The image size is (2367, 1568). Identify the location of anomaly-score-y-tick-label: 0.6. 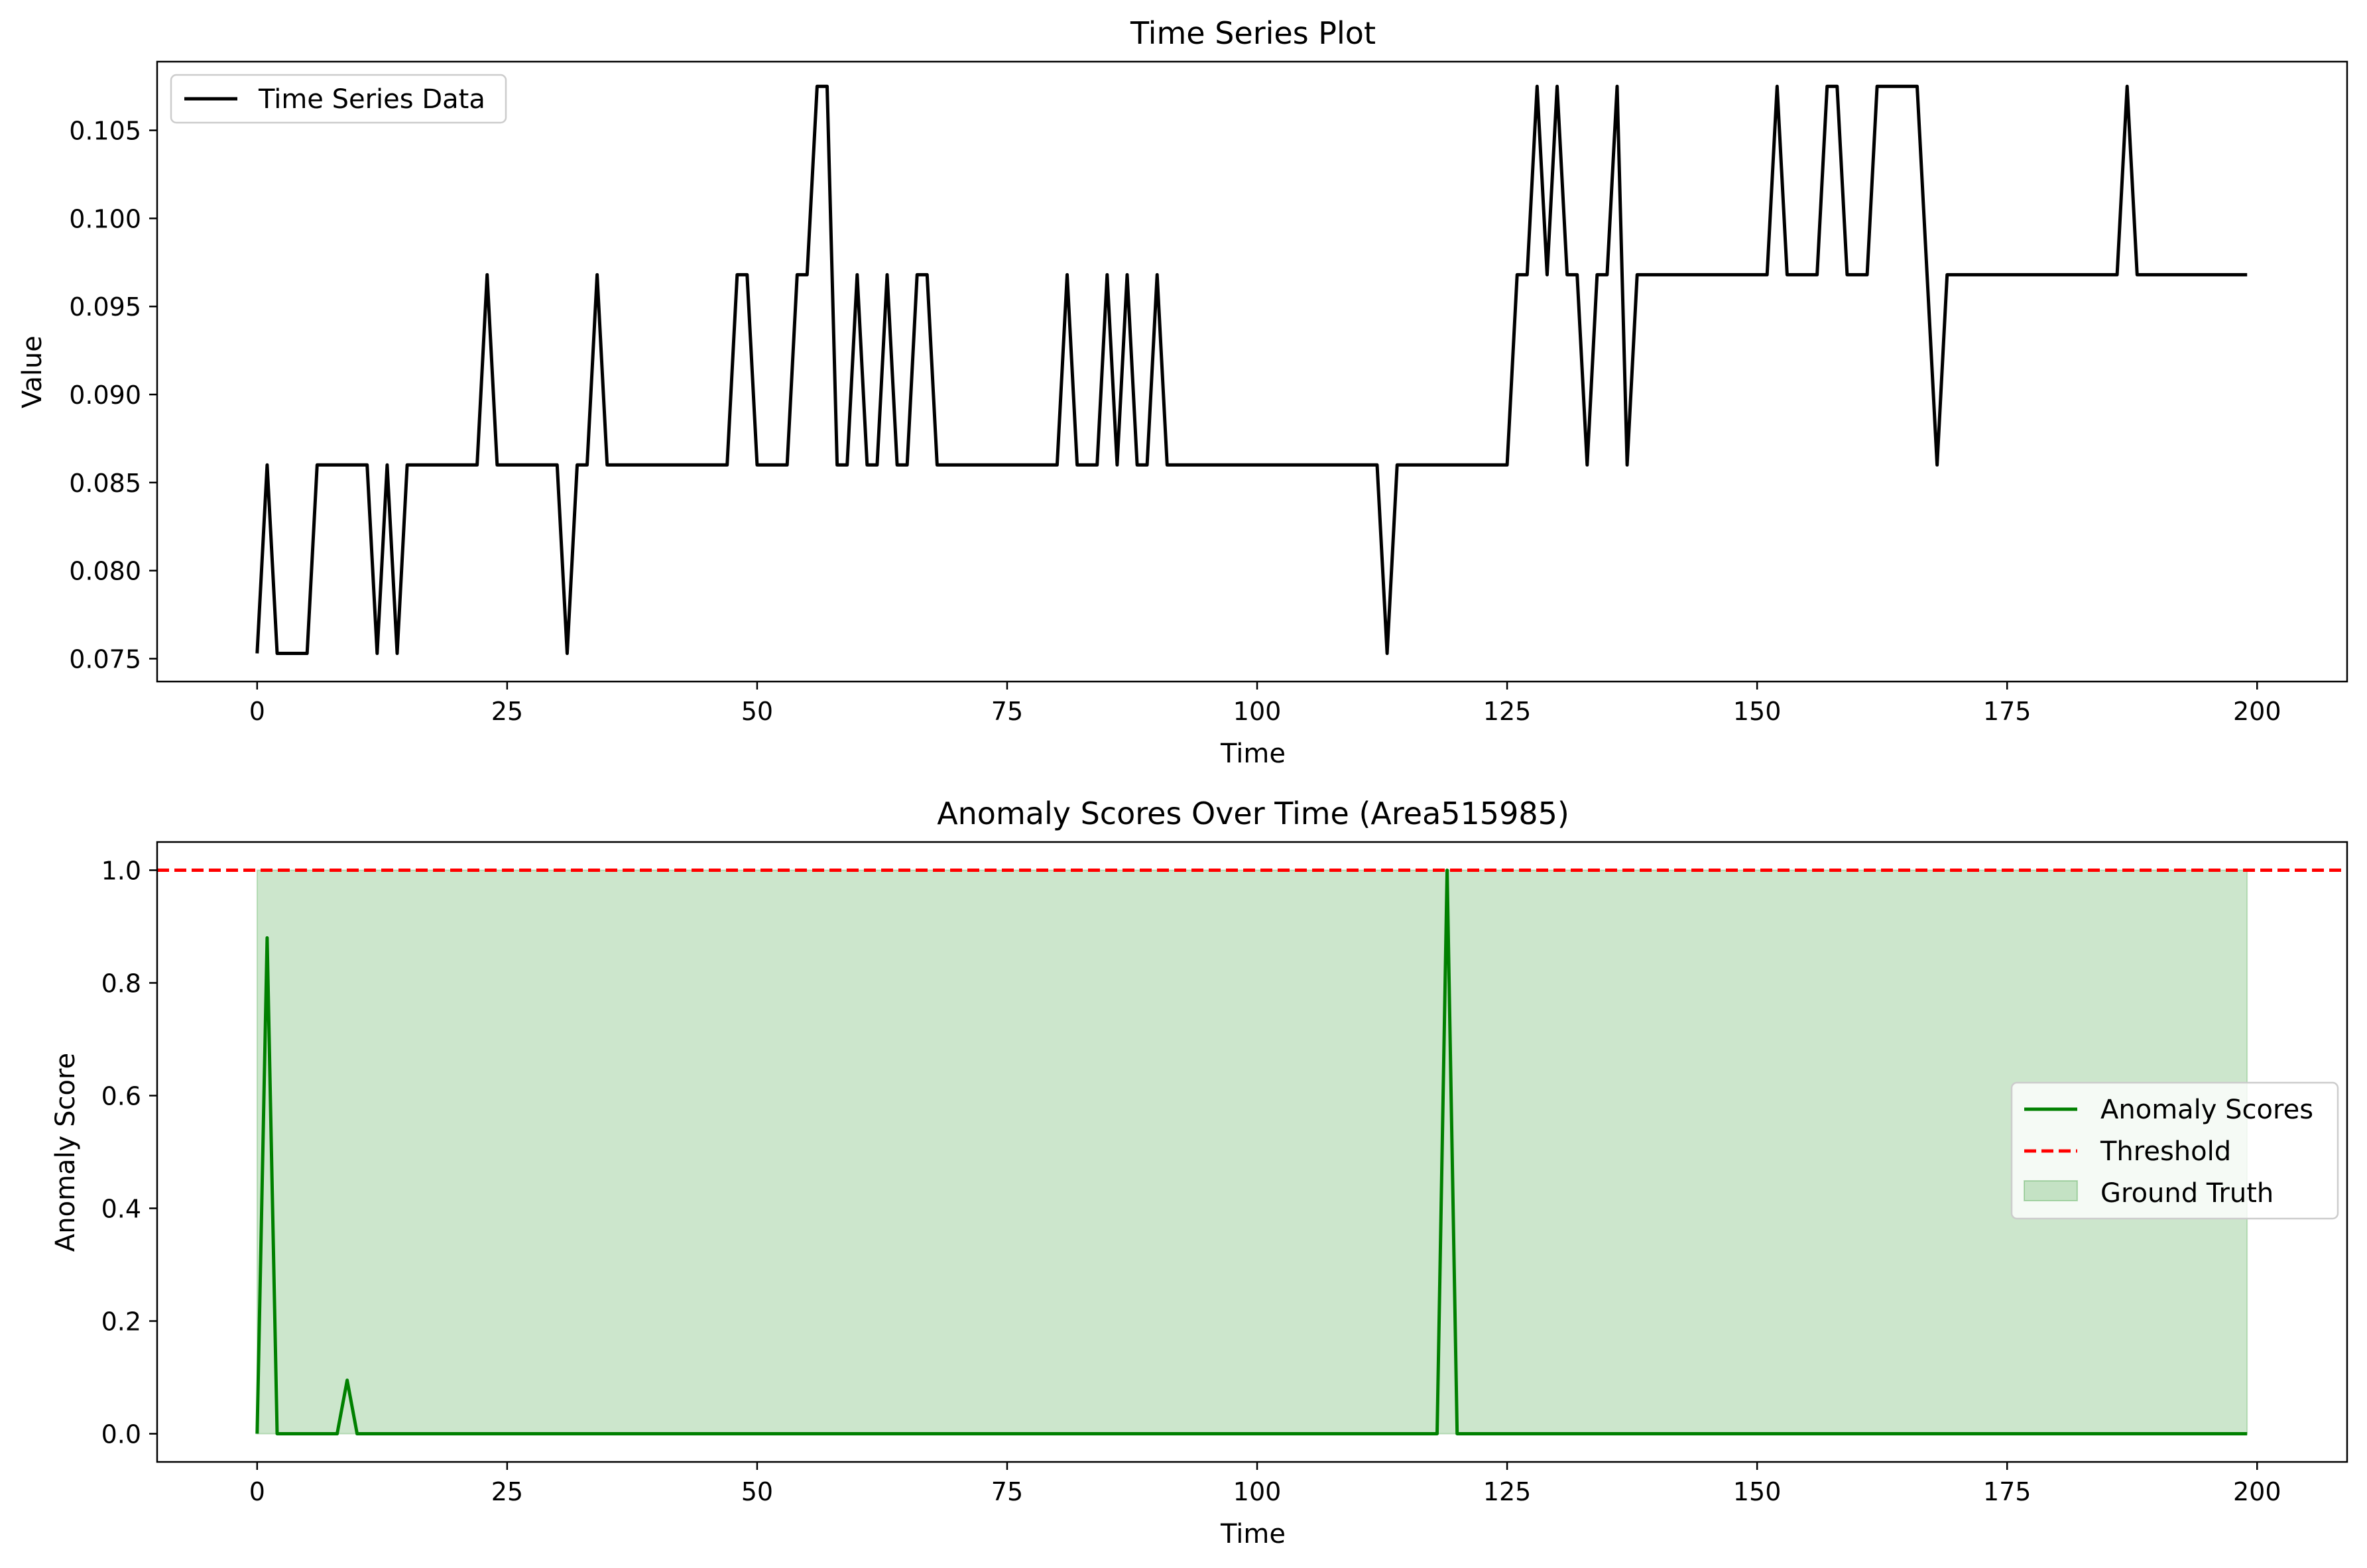
(121, 1096).